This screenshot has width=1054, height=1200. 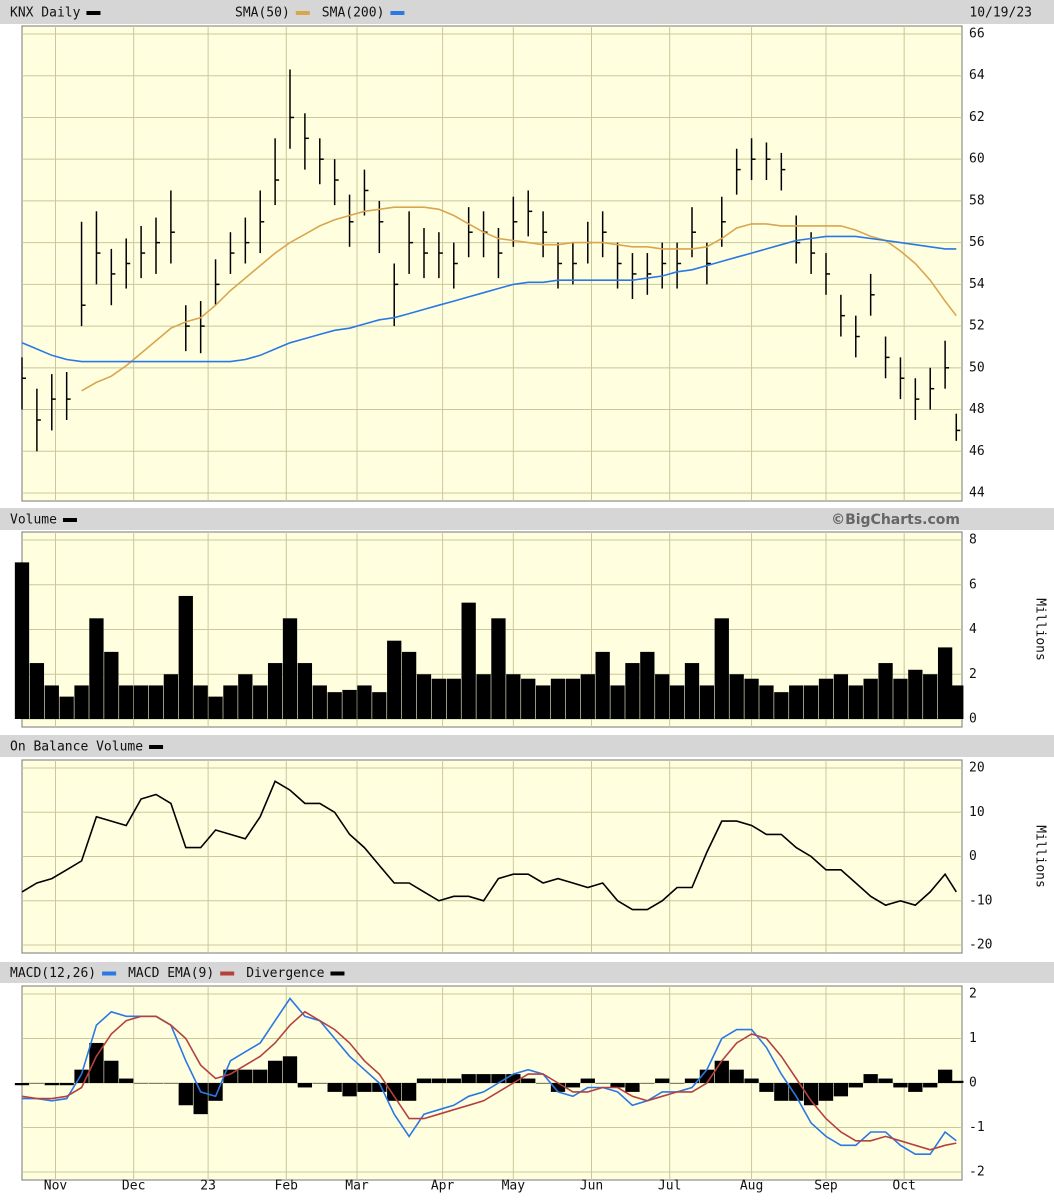 I want to click on sma-line, so click(x=489, y=299).